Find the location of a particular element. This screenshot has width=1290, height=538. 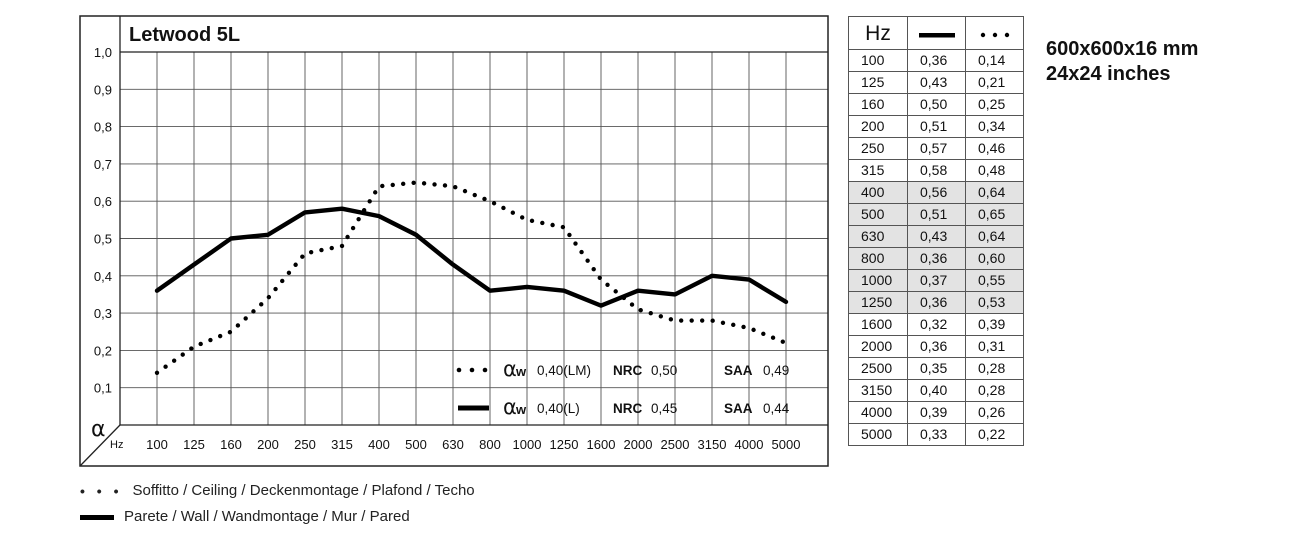

saa-value: 0,49 is located at coordinates (776, 370).